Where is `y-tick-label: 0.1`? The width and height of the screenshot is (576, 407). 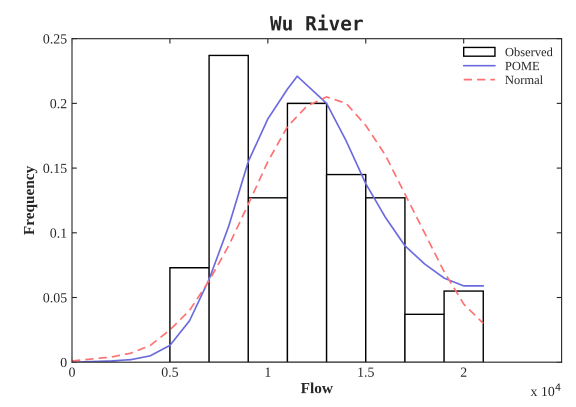 y-tick-label: 0.1 is located at coordinates (58, 233).